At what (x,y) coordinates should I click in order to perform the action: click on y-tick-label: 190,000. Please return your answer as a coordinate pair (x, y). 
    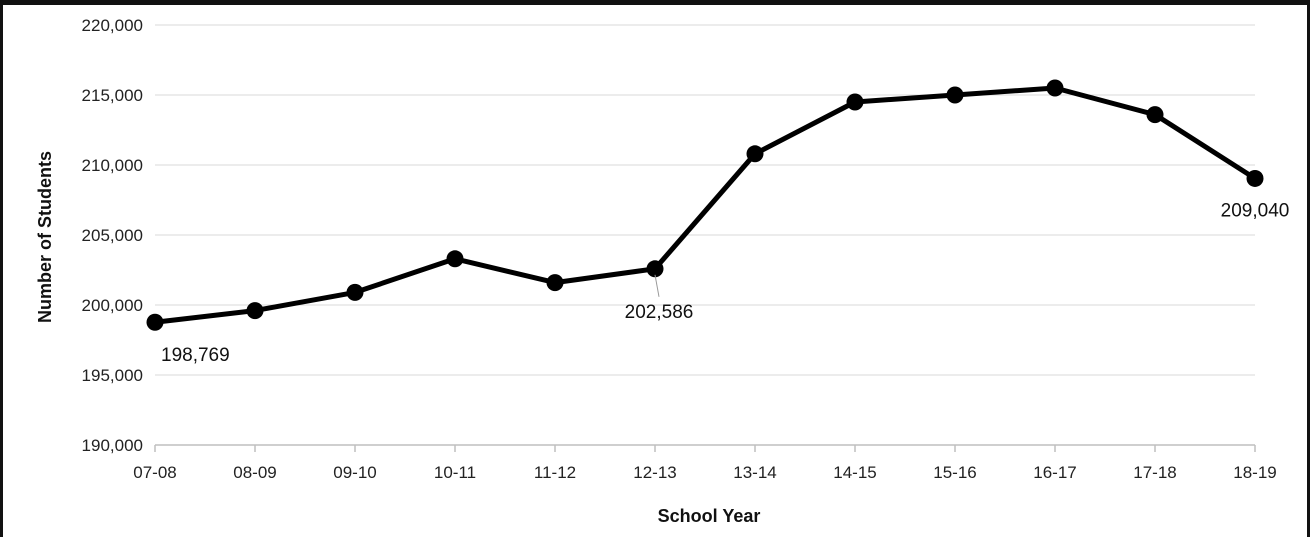
    Looking at the image, I should click on (112, 445).